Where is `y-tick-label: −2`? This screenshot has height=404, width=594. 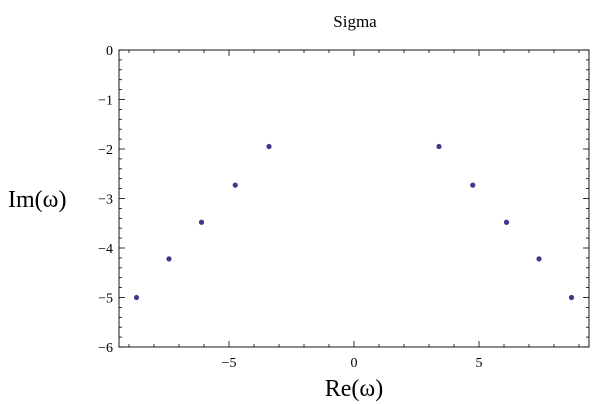 y-tick-label: −2 is located at coordinates (105, 150).